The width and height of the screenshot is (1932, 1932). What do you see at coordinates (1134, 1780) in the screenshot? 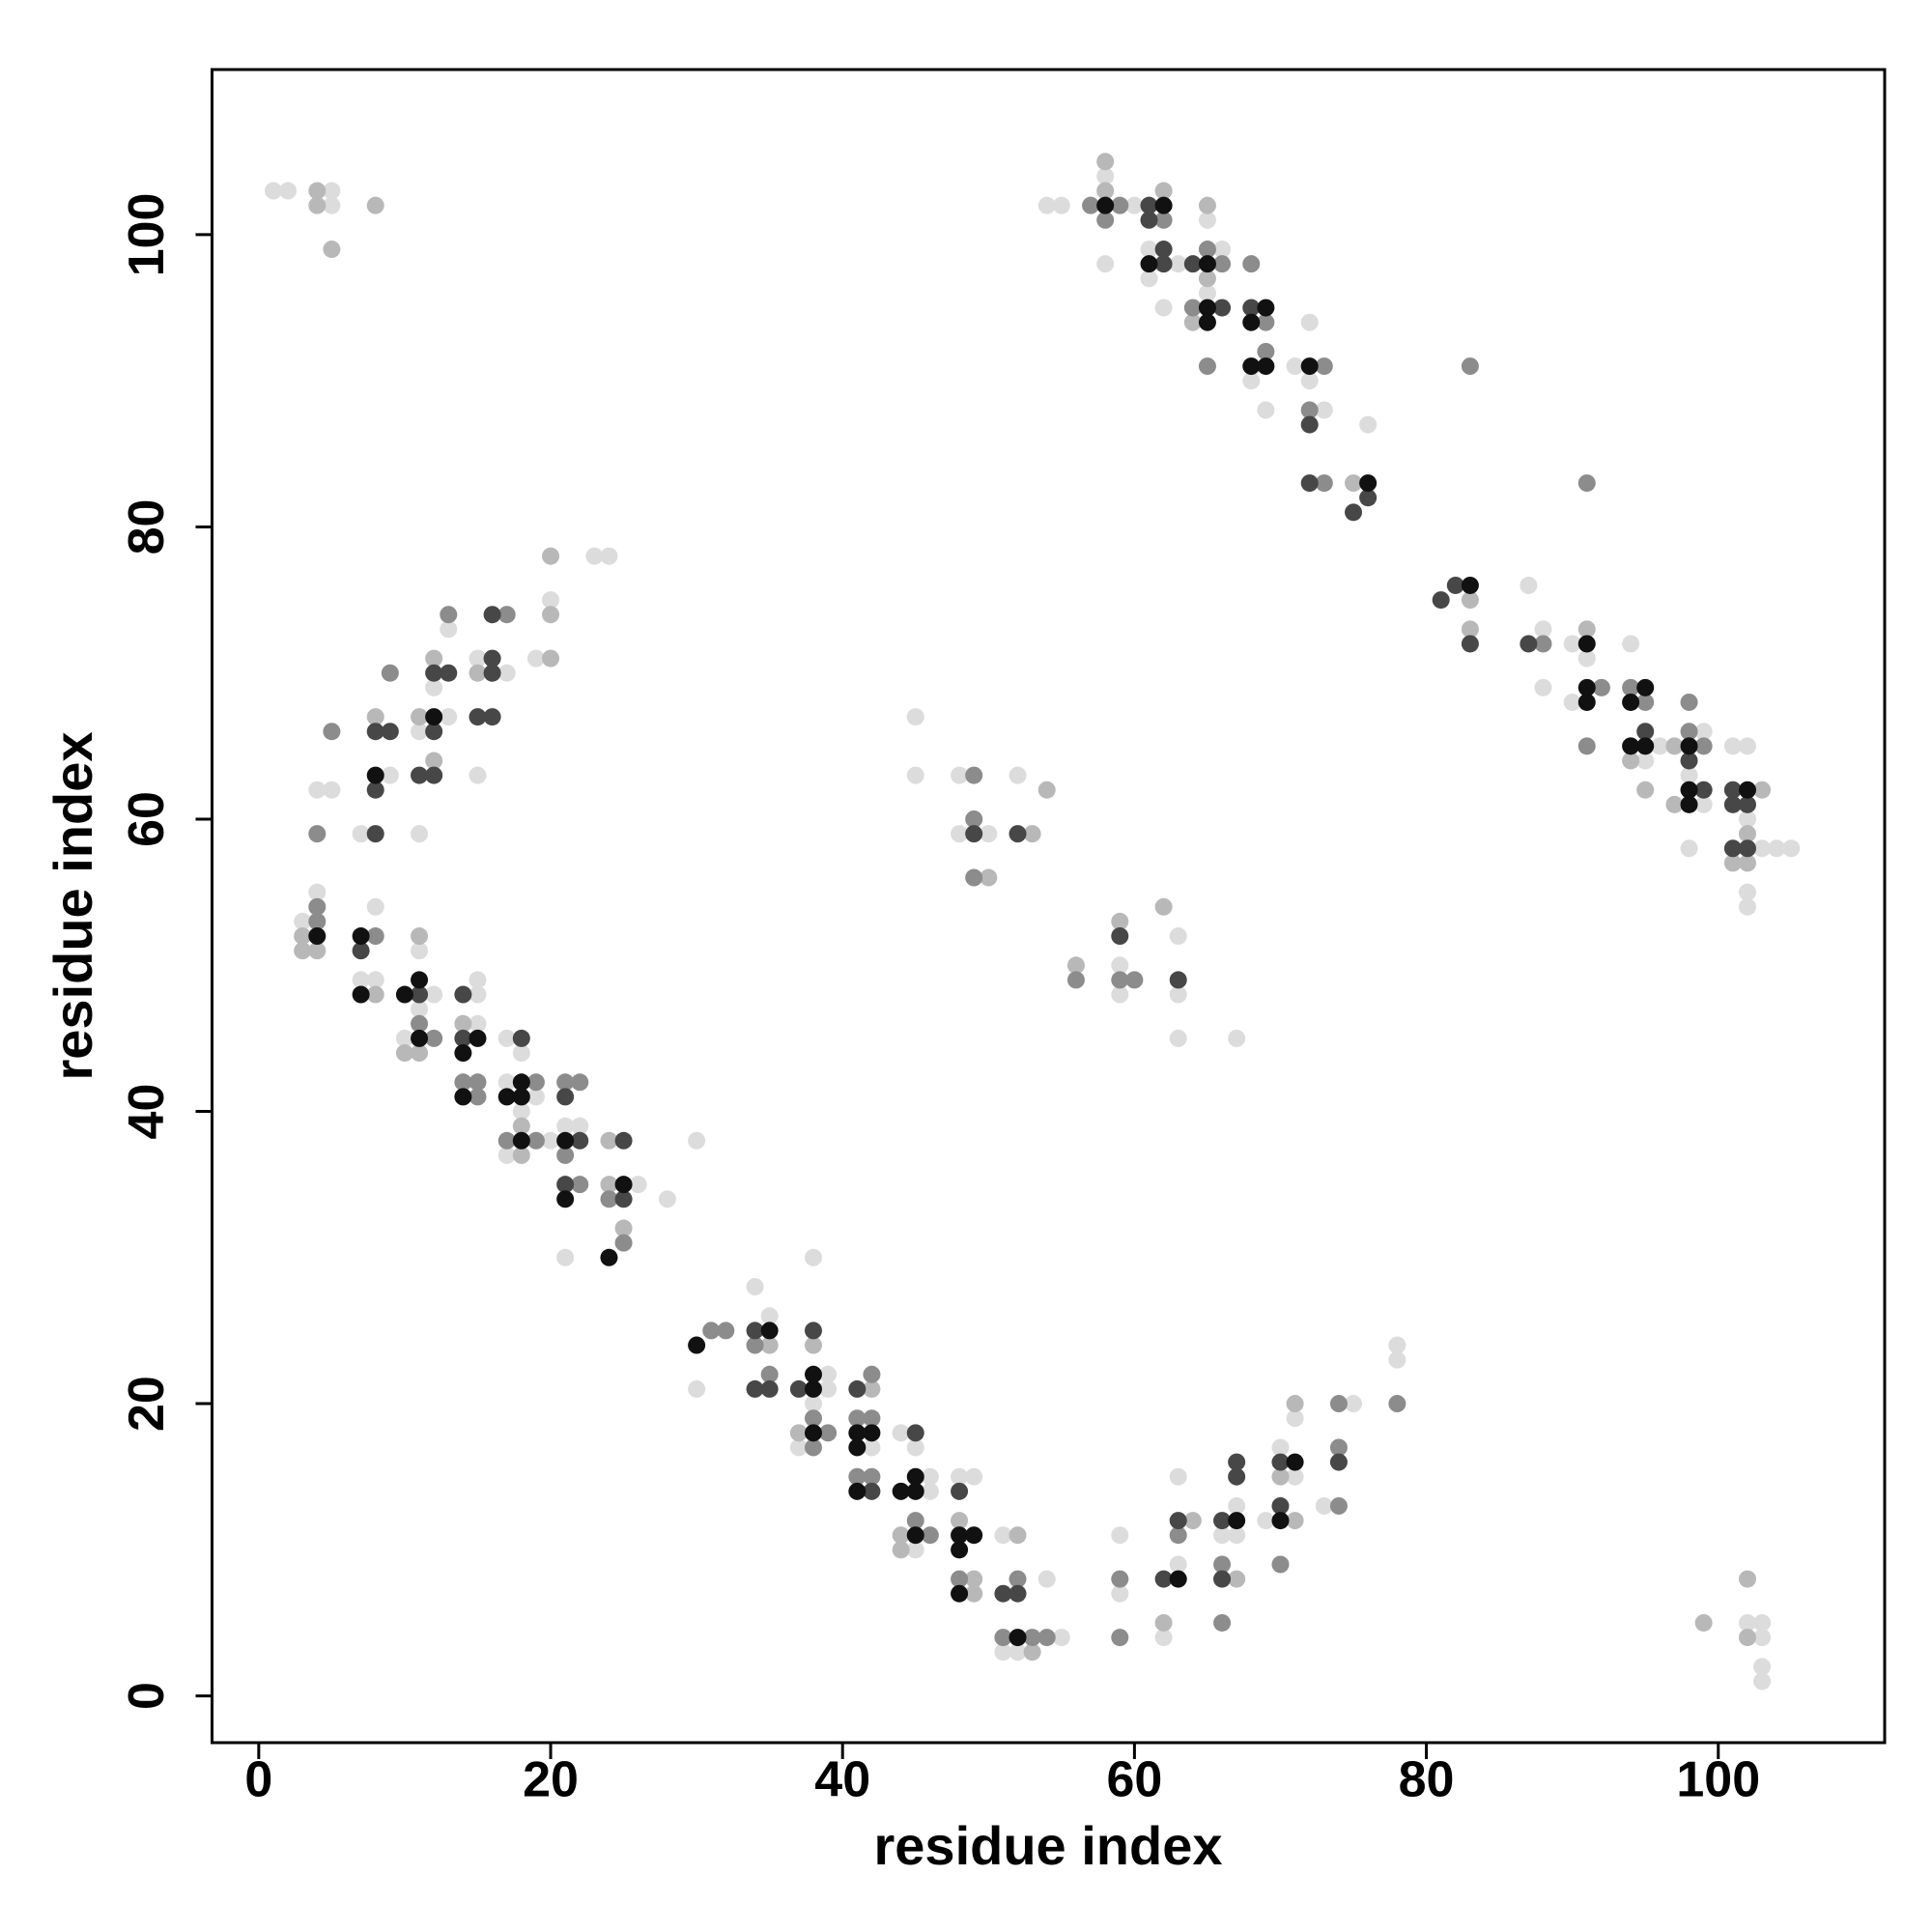
I see `x-tick-label: 60` at bounding box center [1134, 1780].